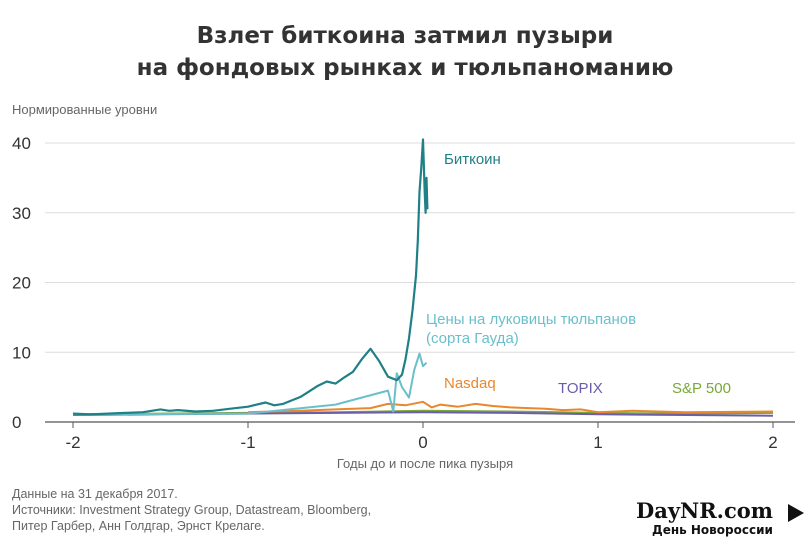  Describe the element at coordinates (597, 442) in the screenshot. I see `x-tick-label: 1` at that location.